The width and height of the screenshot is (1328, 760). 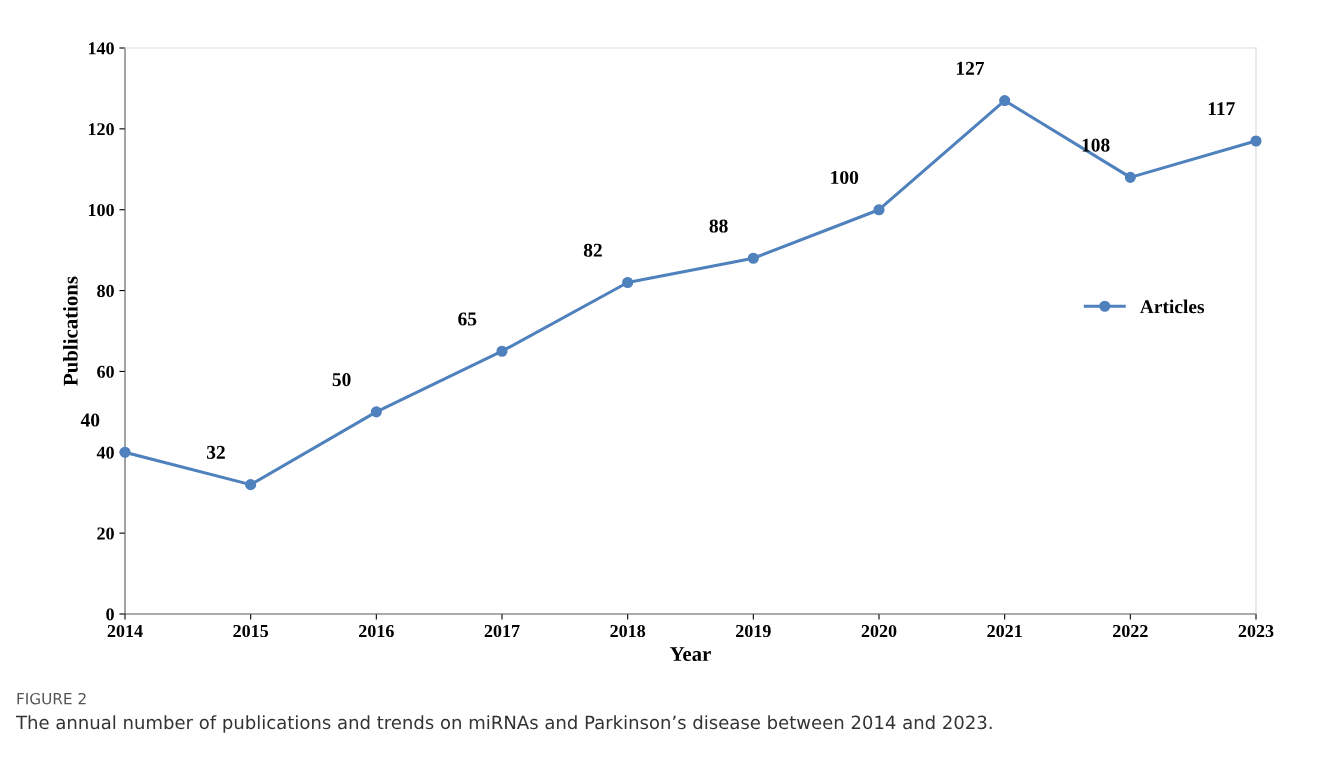 I want to click on data-label: 117, so click(x=1221, y=109).